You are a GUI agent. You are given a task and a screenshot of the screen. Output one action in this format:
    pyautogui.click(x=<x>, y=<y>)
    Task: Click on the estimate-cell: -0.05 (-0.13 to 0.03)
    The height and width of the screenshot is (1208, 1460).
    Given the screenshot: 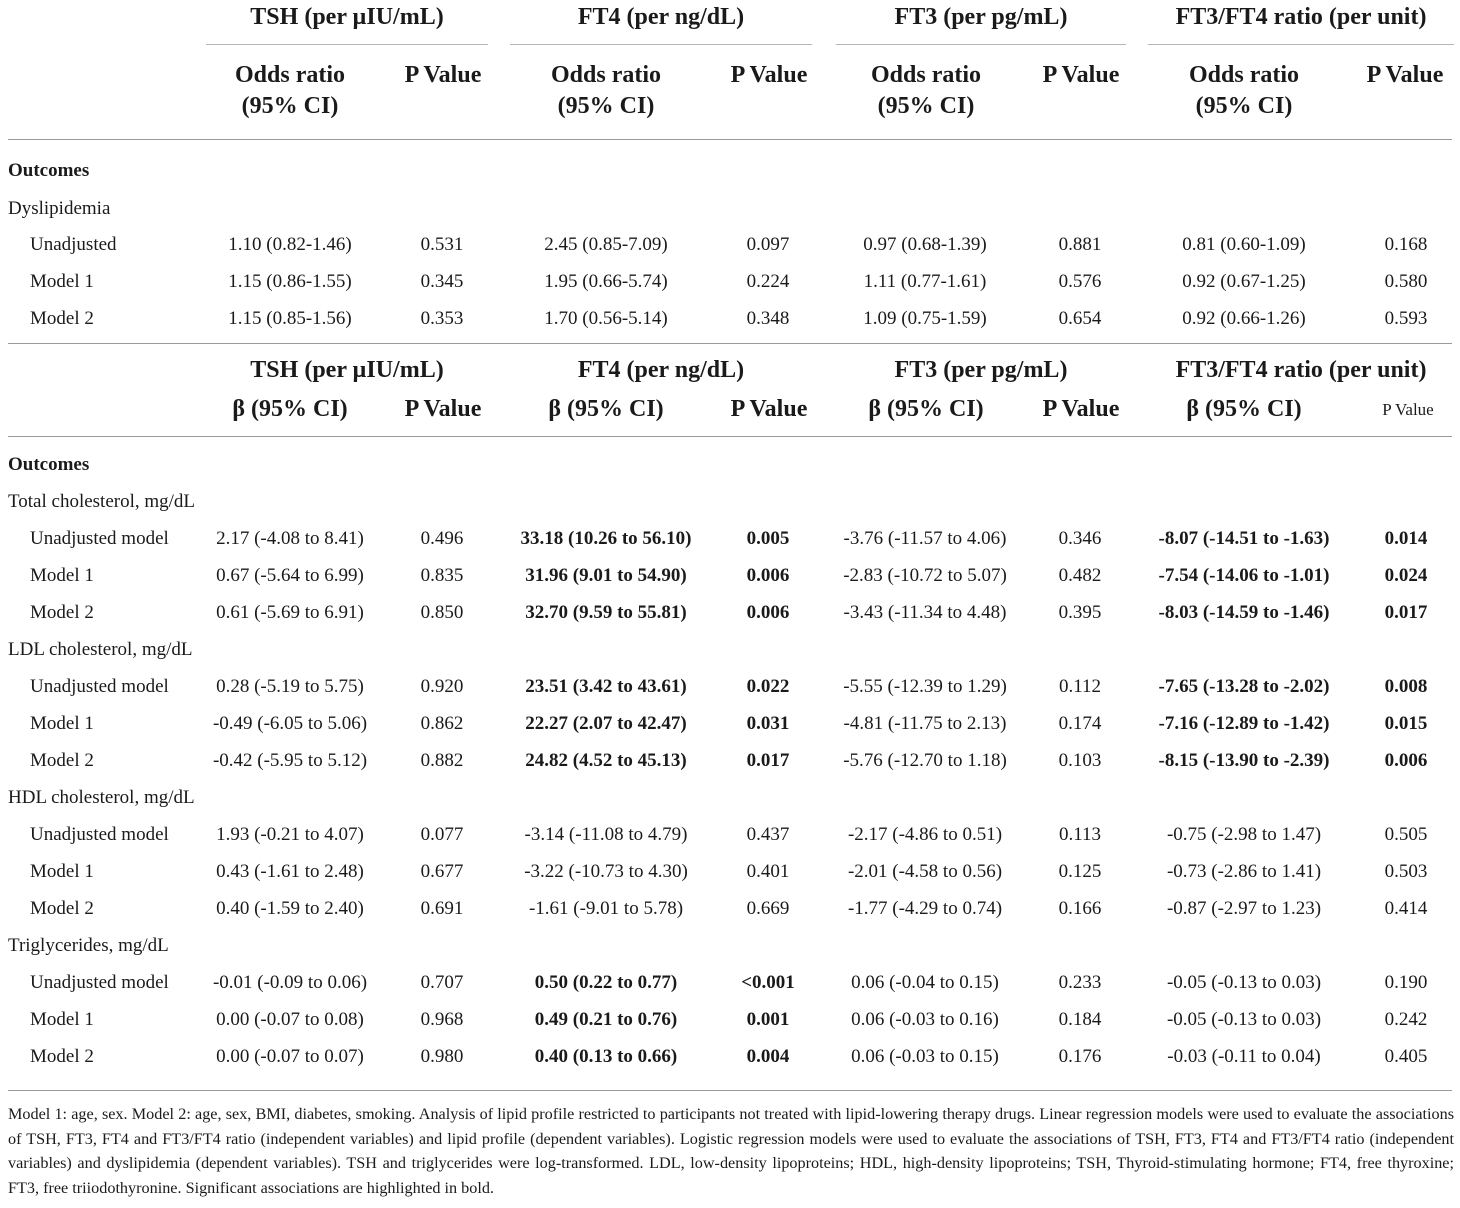 What is the action you would take?
    pyautogui.click(x=1244, y=982)
    